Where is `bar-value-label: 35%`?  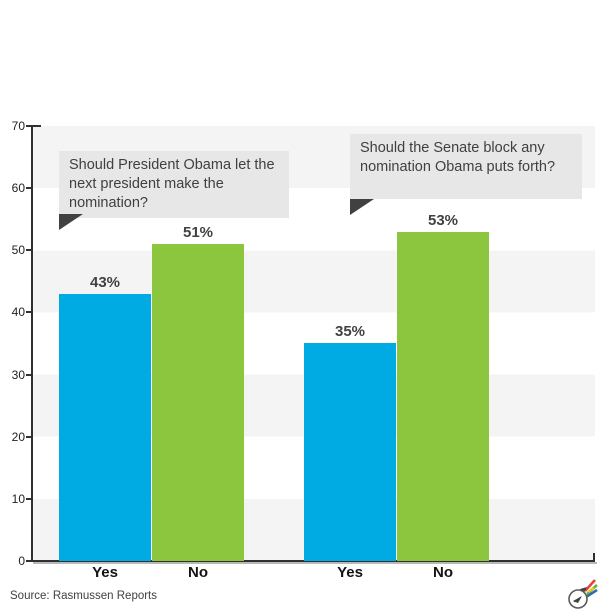 bar-value-label: 35% is located at coordinates (350, 331).